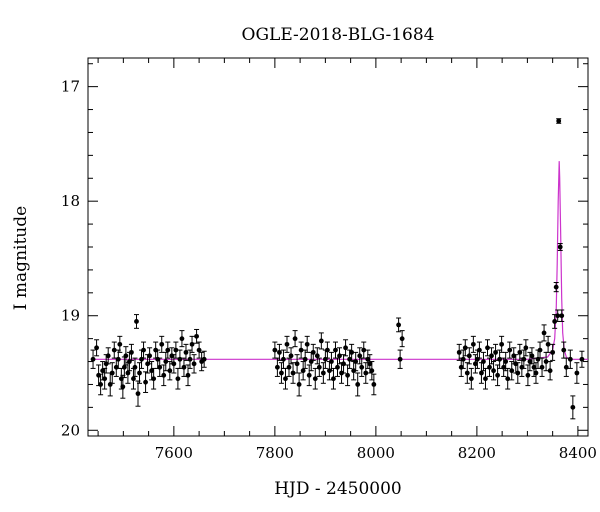  Describe the element at coordinates (578, 453) in the screenshot. I see `x-tick-label: 8400` at that location.